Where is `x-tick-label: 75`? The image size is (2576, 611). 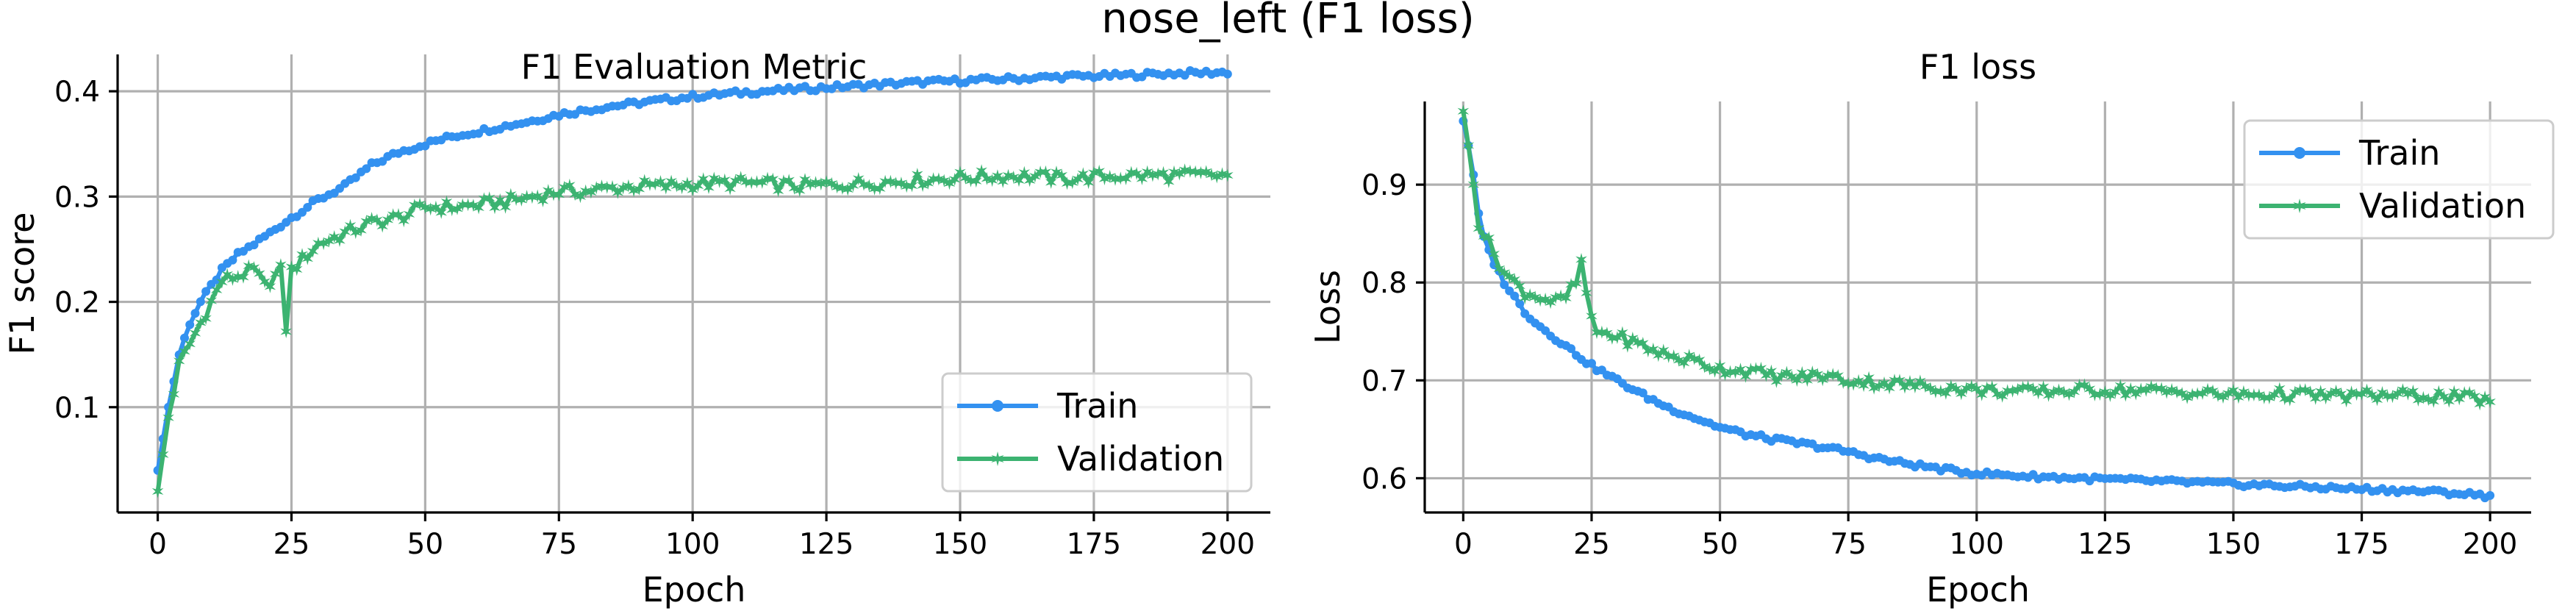
x-tick-label: 75 is located at coordinates (558, 545).